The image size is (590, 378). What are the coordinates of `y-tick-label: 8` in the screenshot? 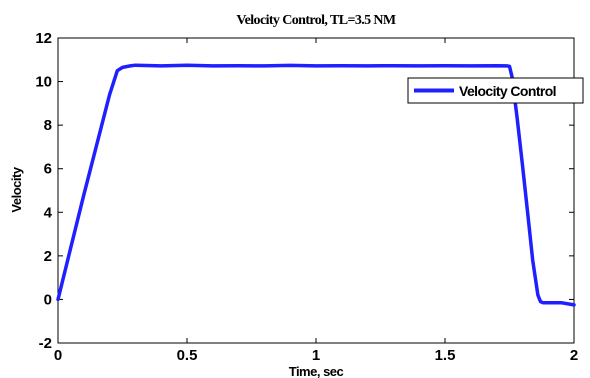 It's located at (48, 125).